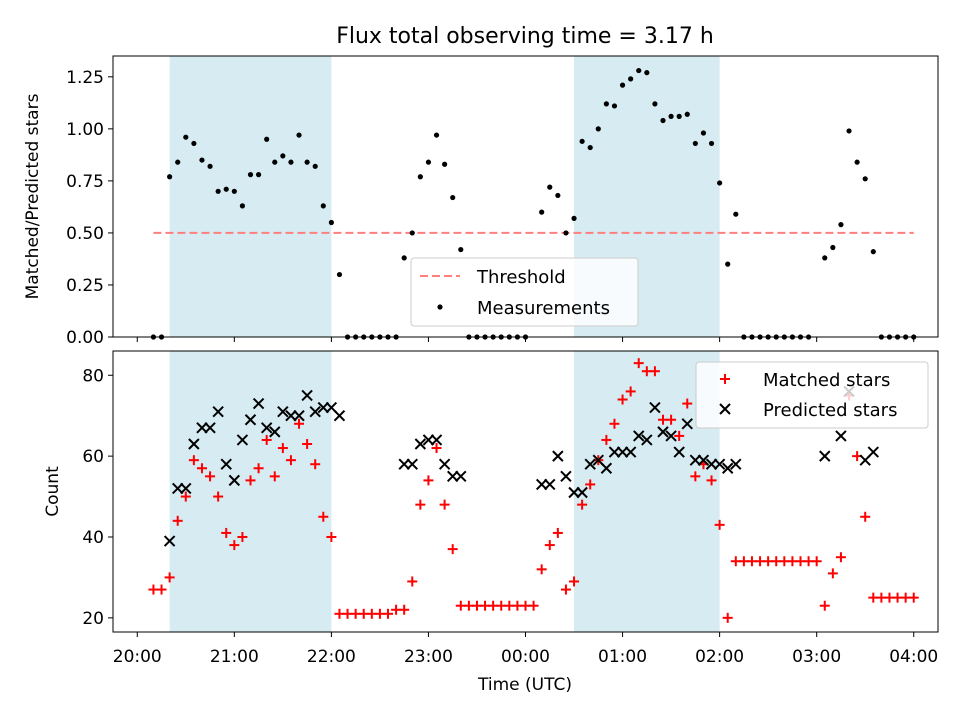  I want to click on x-tick-label: 04:00, so click(913, 657).